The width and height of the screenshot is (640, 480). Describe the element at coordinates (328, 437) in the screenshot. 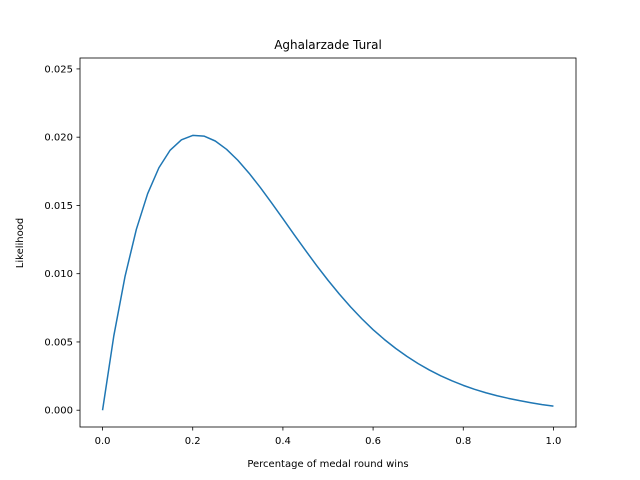

I see `x-axis: 0.0 0.2 0.4 0.6 0.8 1.0` at that location.